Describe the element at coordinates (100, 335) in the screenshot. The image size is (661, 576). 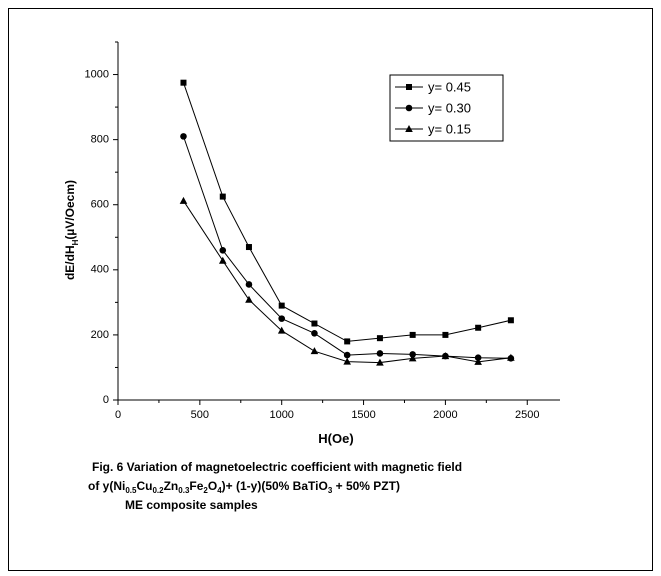
I see `y-tick-label: 200` at that location.